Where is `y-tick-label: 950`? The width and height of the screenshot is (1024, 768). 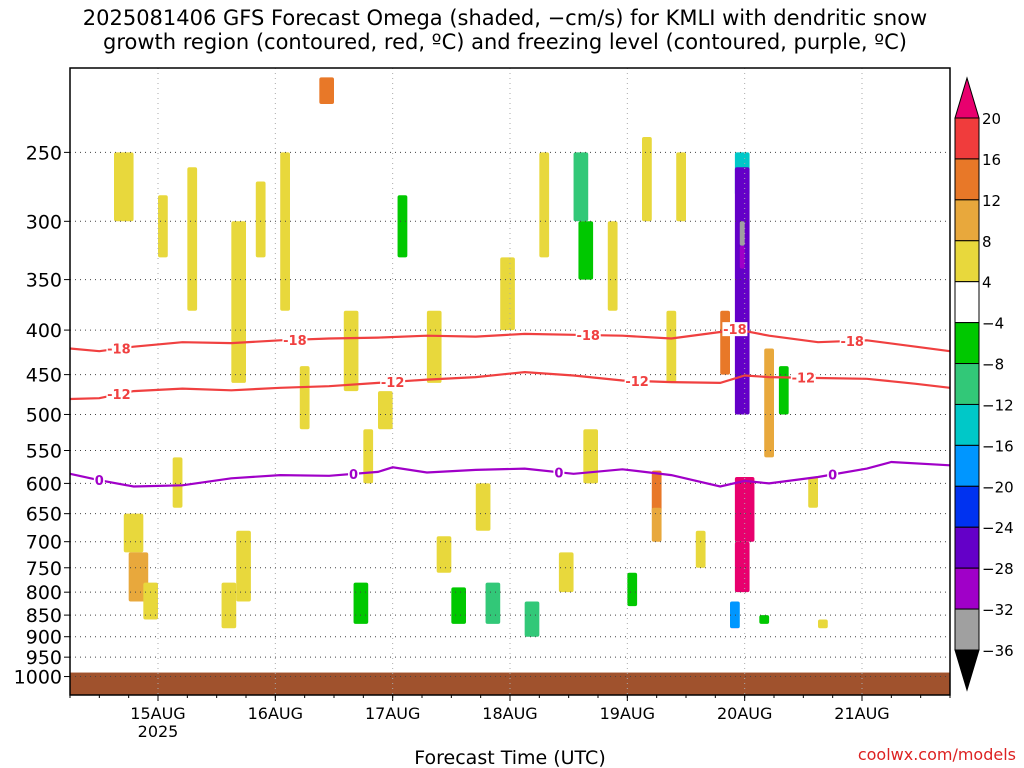
y-tick-label: 950 is located at coordinates (44, 658).